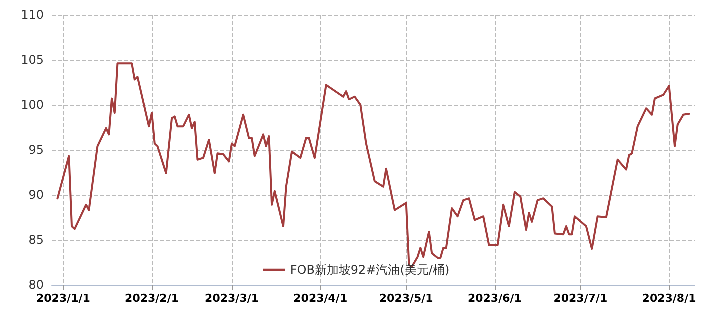 The height and width of the screenshot is (321, 713). What do you see at coordinates (32, 15) in the screenshot?
I see `y-tick-label: 110` at bounding box center [32, 15].